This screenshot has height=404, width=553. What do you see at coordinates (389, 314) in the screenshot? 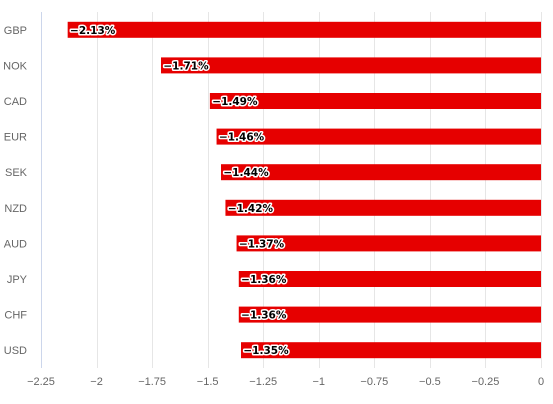
I see `bar-chf` at bounding box center [389, 314].